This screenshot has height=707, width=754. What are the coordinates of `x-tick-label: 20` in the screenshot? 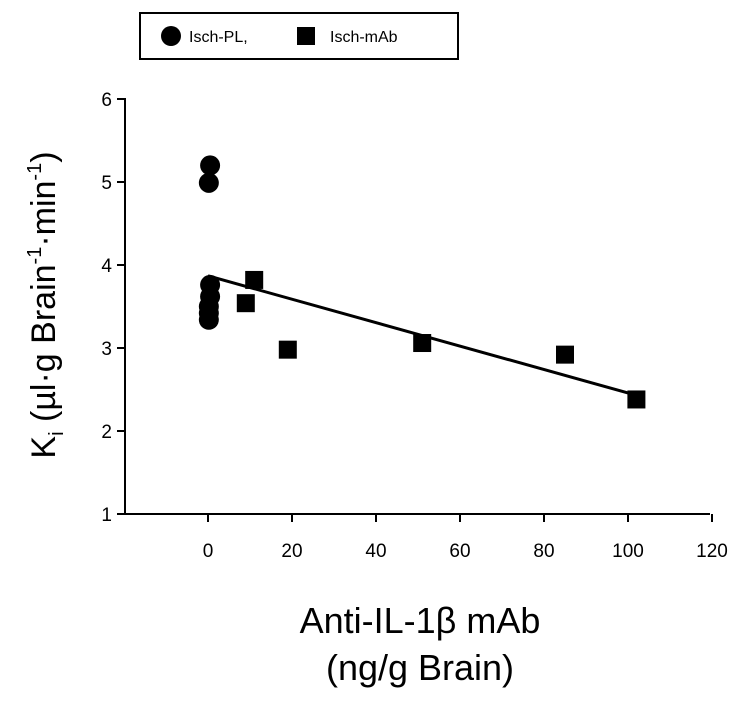 It's located at (291, 551).